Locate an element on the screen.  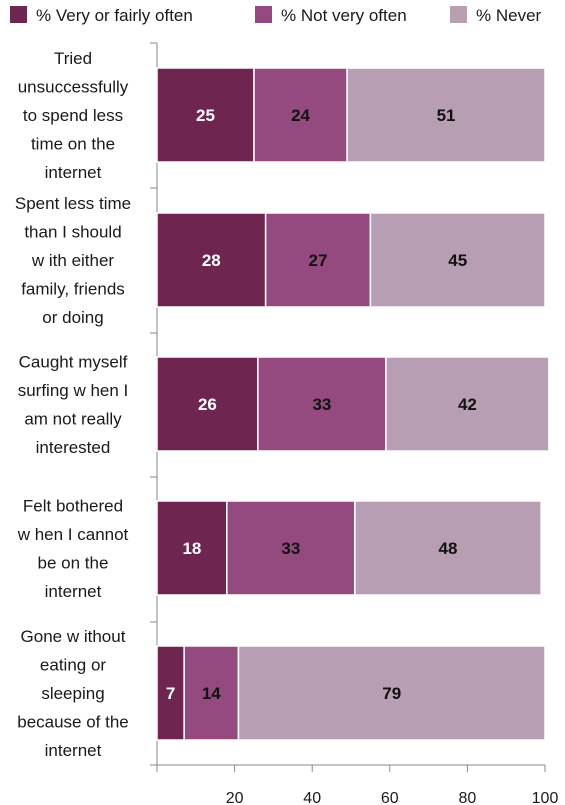
data-label: 27 is located at coordinates (318, 260).